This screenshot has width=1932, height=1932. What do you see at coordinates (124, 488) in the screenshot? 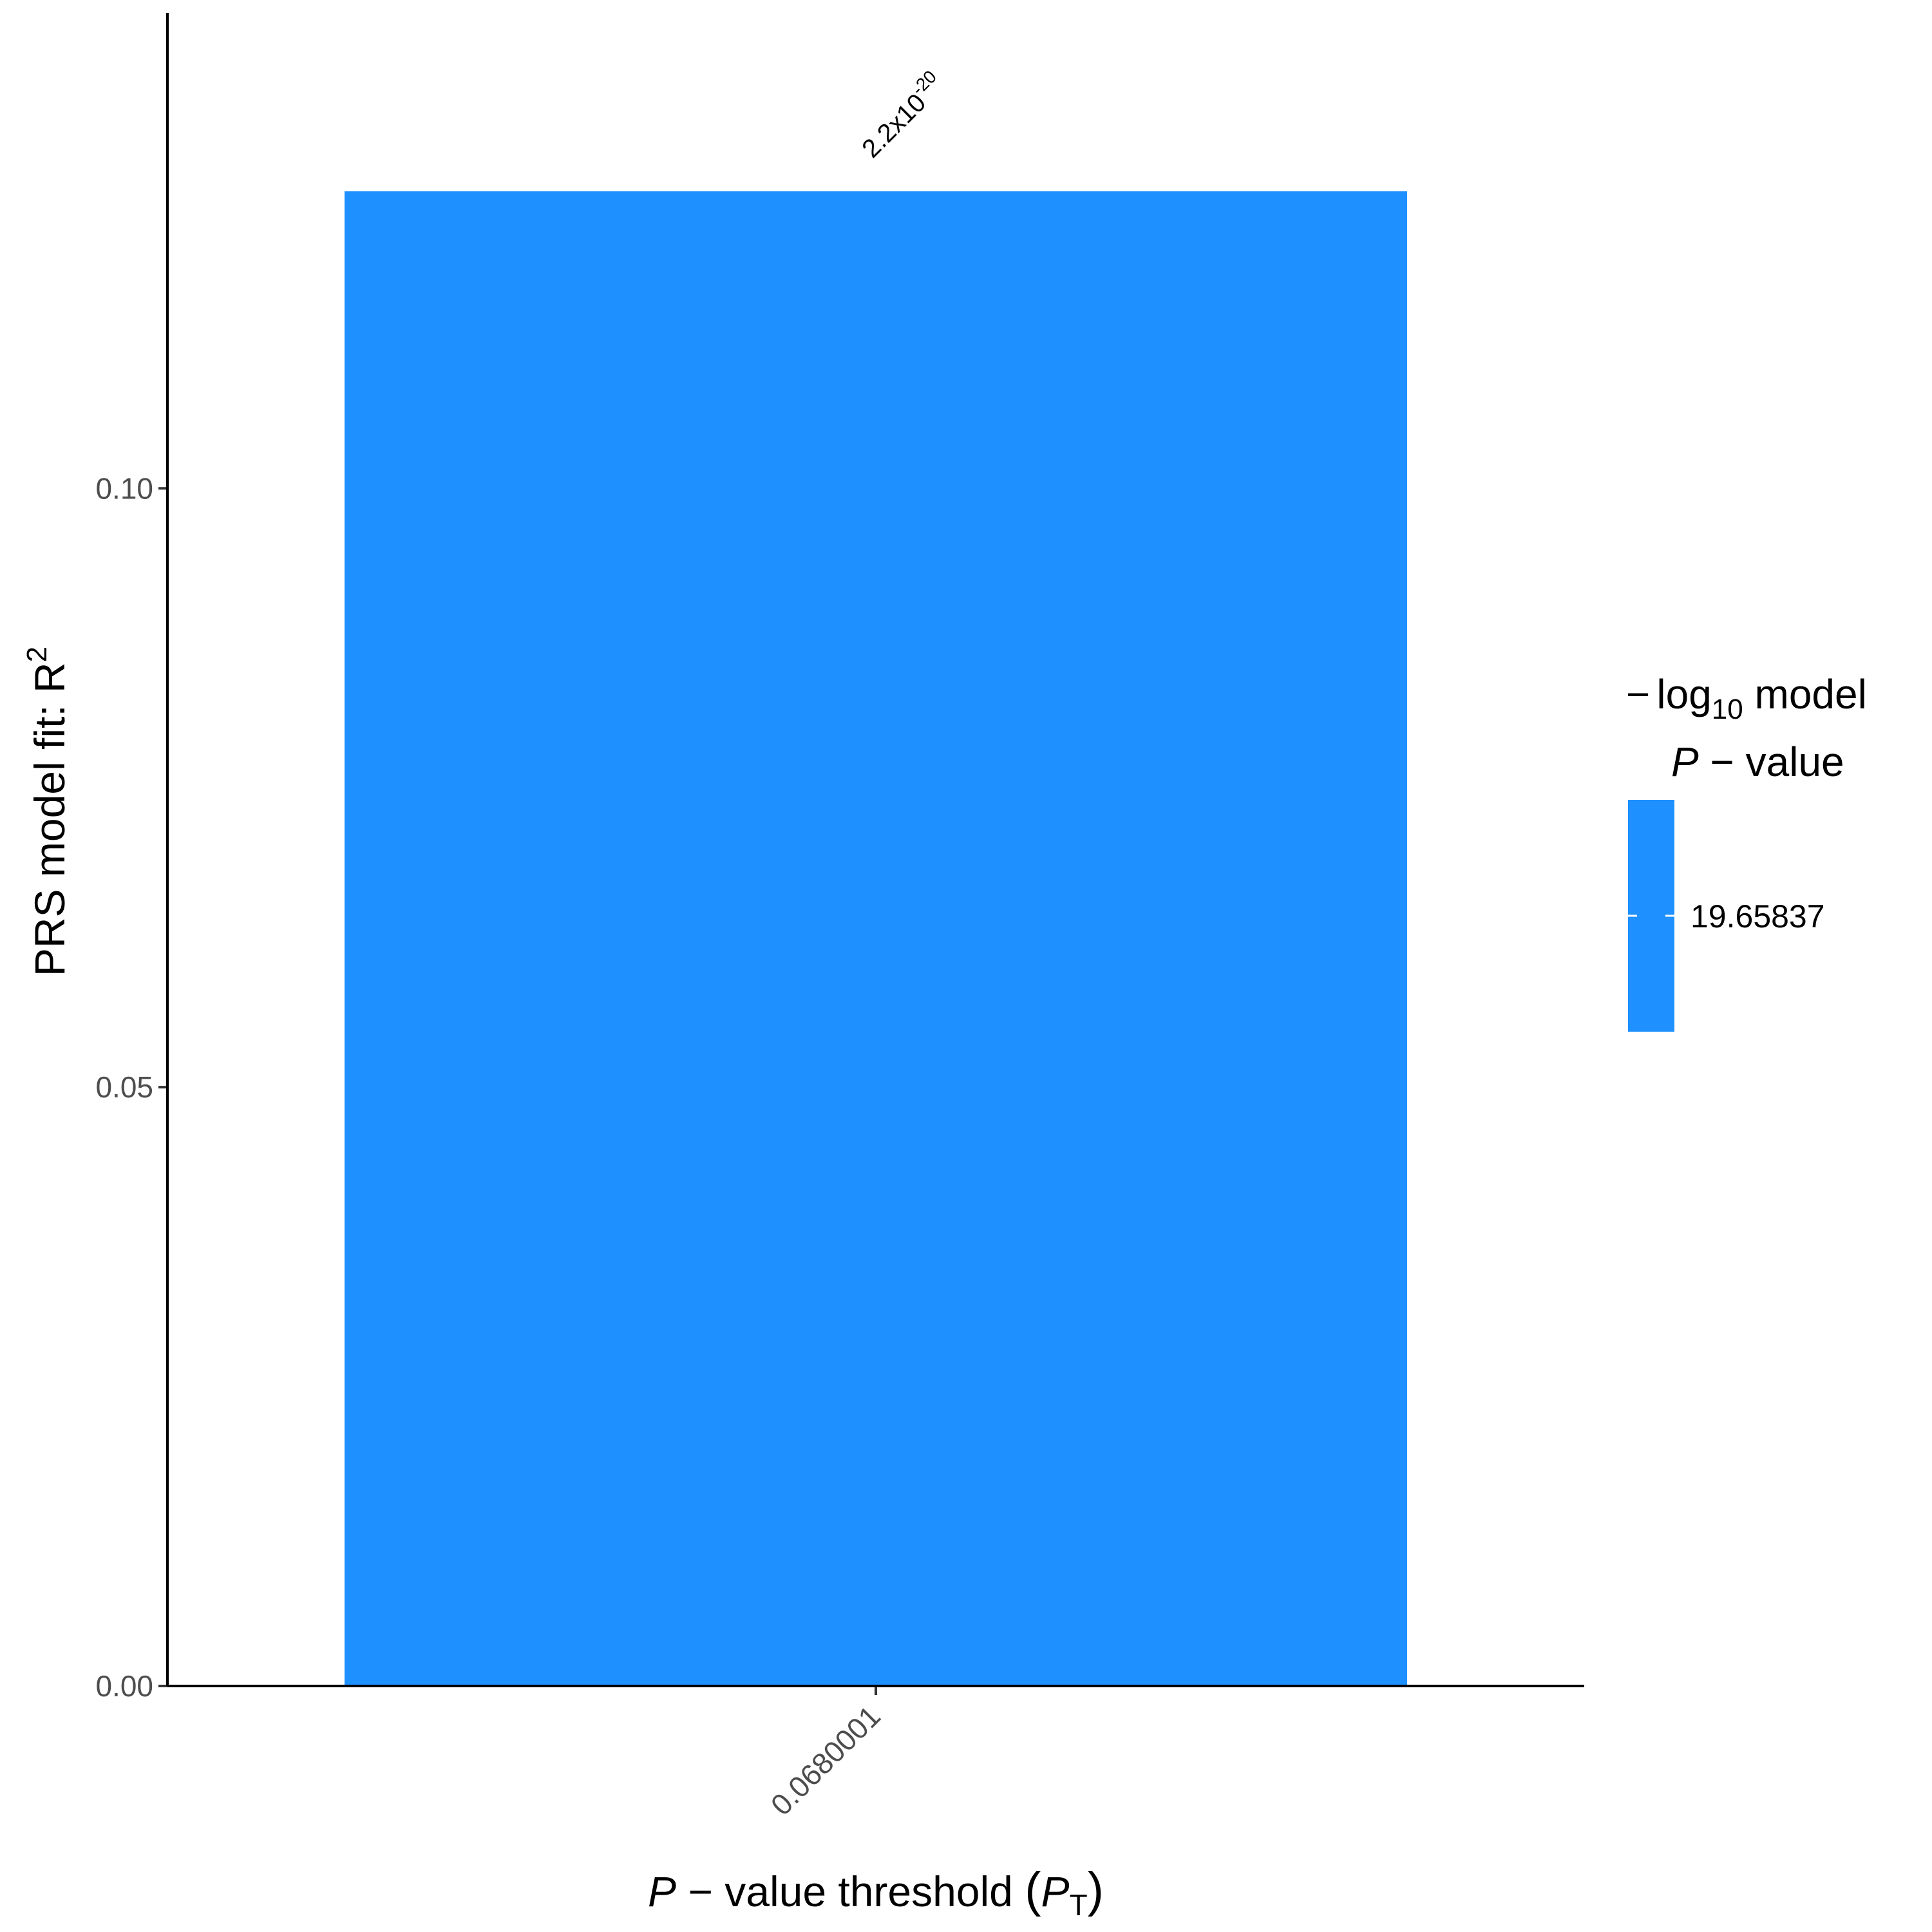
I see `y-tick-label: 0.10` at bounding box center [124, 488].